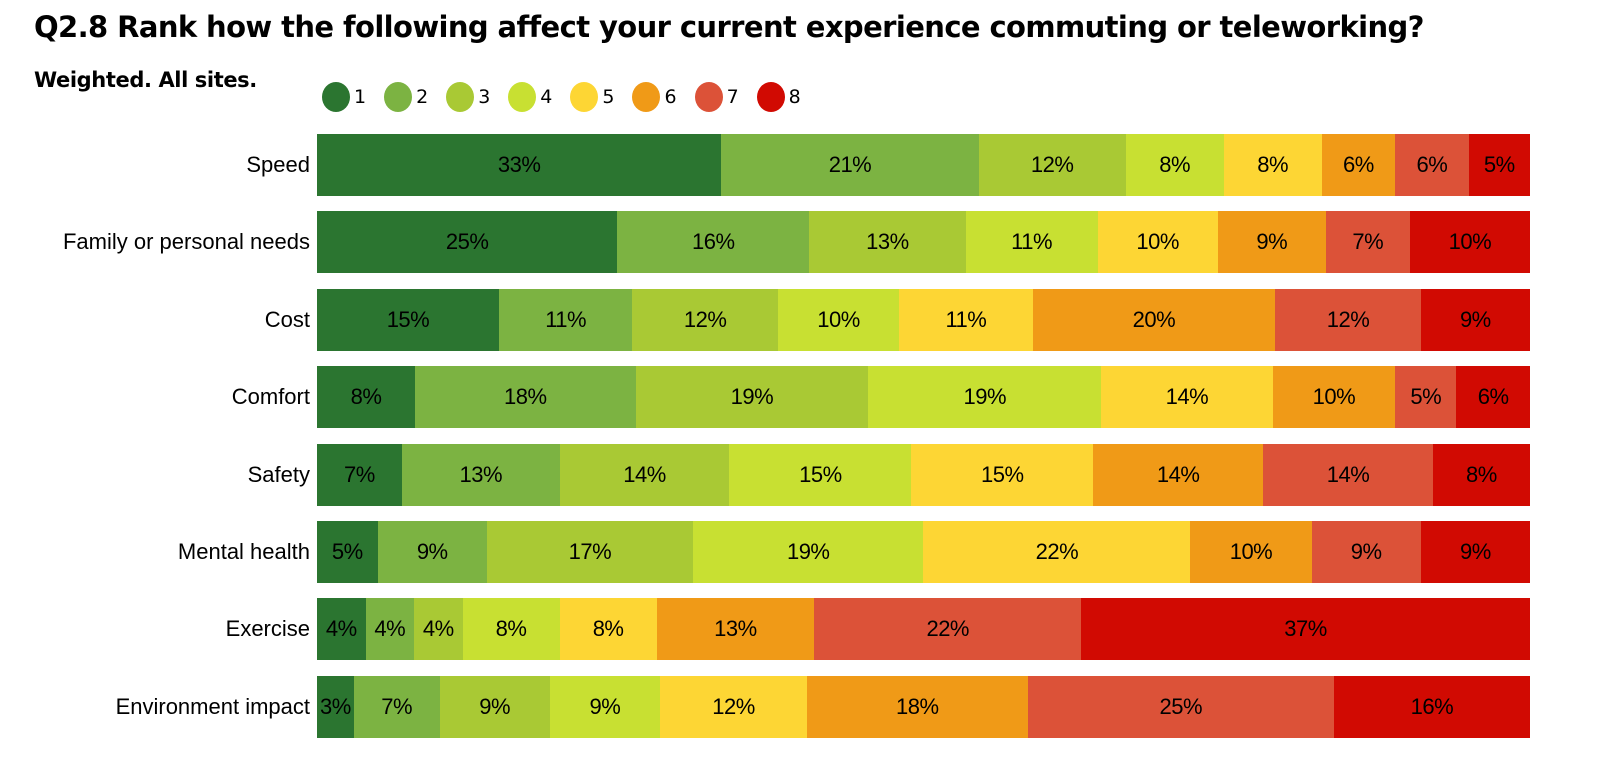 Image resolution: width=1600 pixels, height=780 pixels. Describe the element at coordinates (270, 397) in the screenshot. I see `category-label: Comfort` at that location.